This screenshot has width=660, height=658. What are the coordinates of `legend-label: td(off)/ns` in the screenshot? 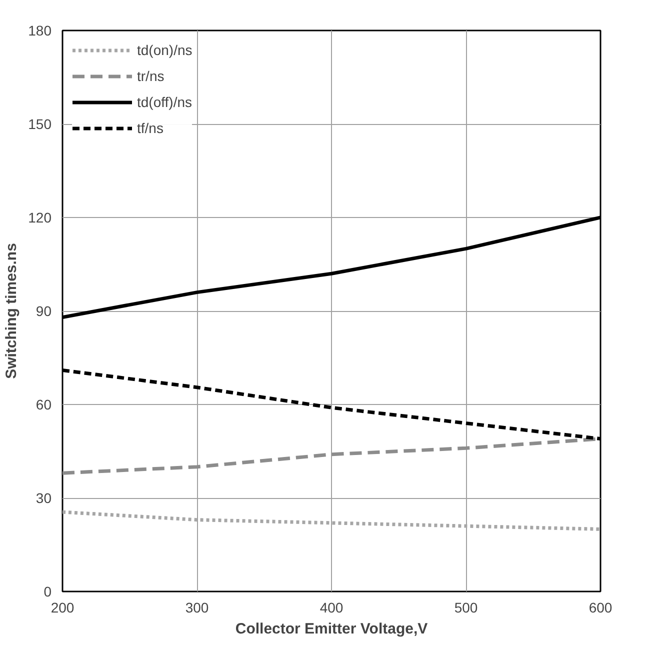 It's located at (164, 102).